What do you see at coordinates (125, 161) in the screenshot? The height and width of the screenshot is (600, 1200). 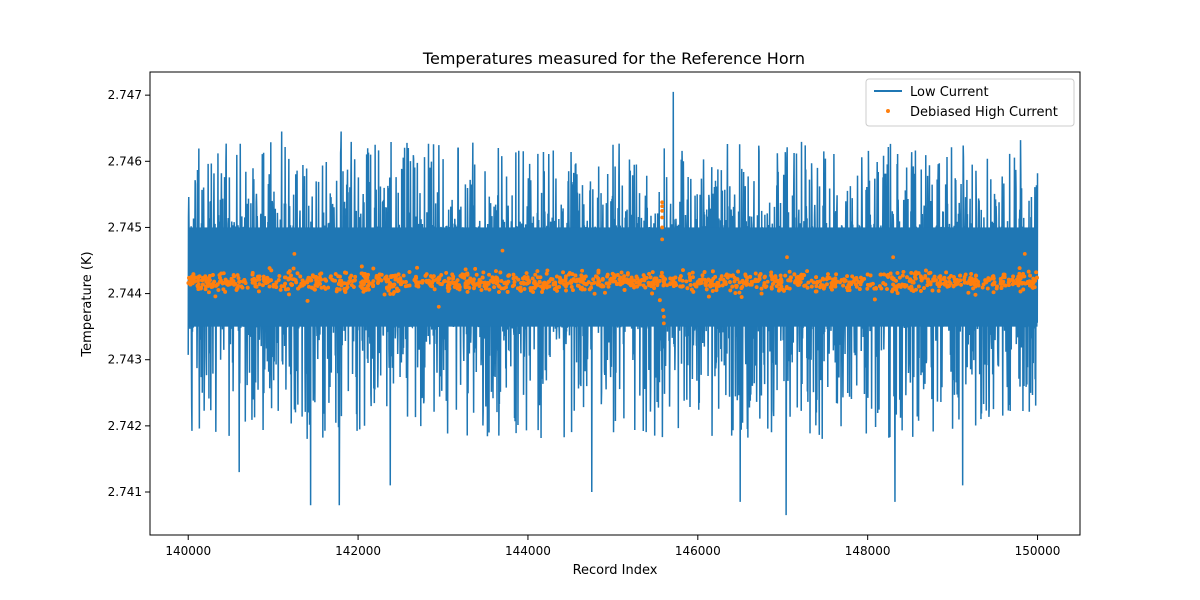 I see `y-tick-label: 2.746` at bounding box center [125, 161].